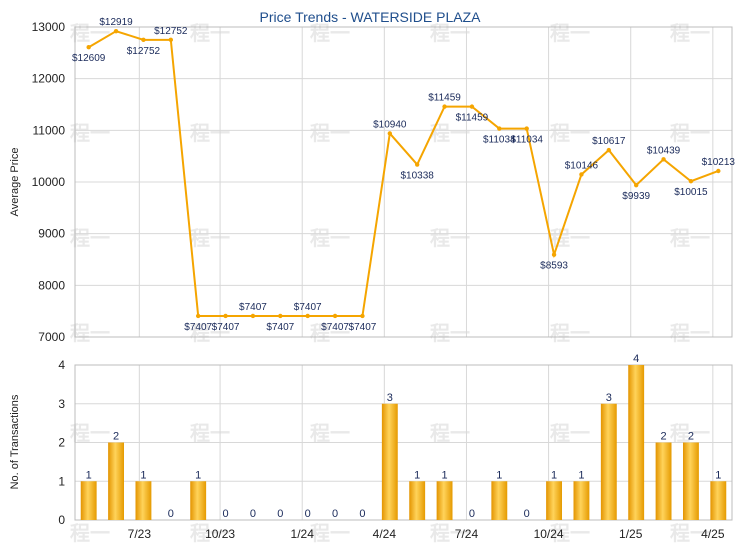 This screenshot has width=740, height=550. I want to click on chart-title: Price Trends - WATERSIDE PLAZA, so click(371, 17).